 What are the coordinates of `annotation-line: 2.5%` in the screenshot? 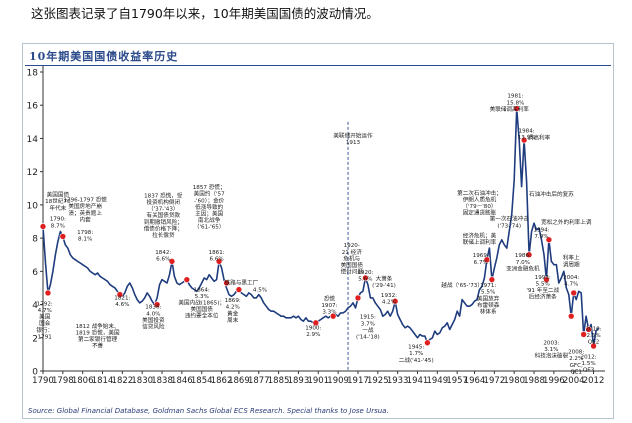 It's located at (593, 336).